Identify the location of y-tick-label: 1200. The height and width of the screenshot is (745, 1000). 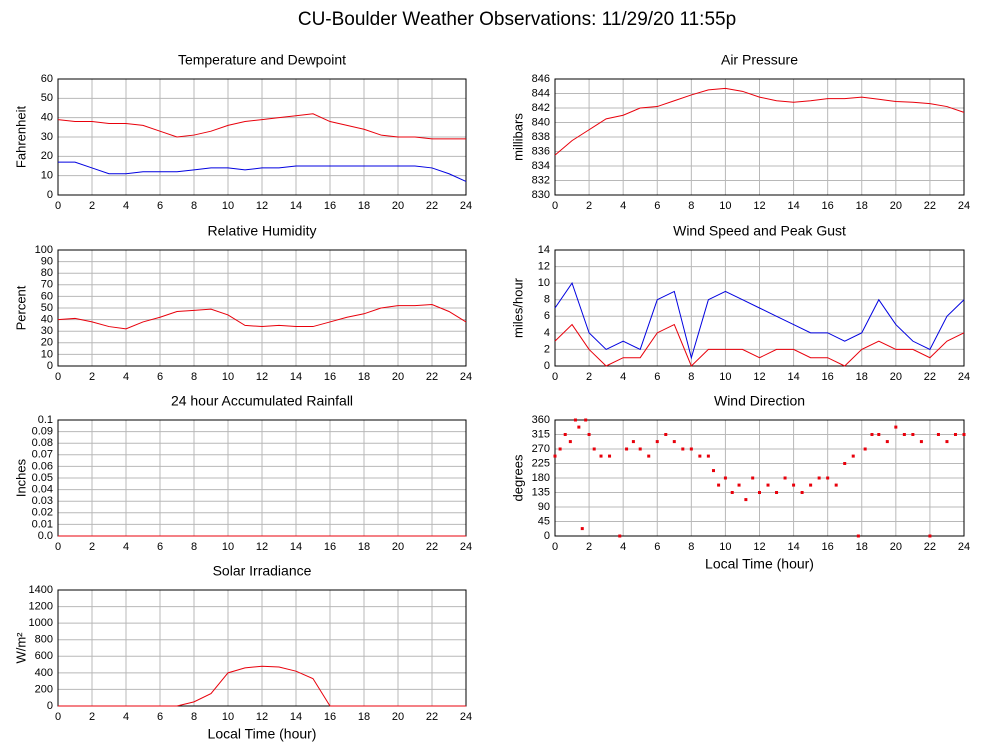
(41, 606).